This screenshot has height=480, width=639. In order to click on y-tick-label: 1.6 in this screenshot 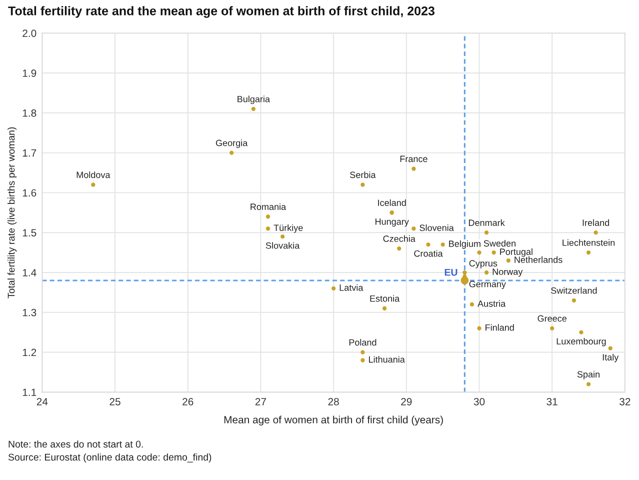, I will do `click(29, 193)`.